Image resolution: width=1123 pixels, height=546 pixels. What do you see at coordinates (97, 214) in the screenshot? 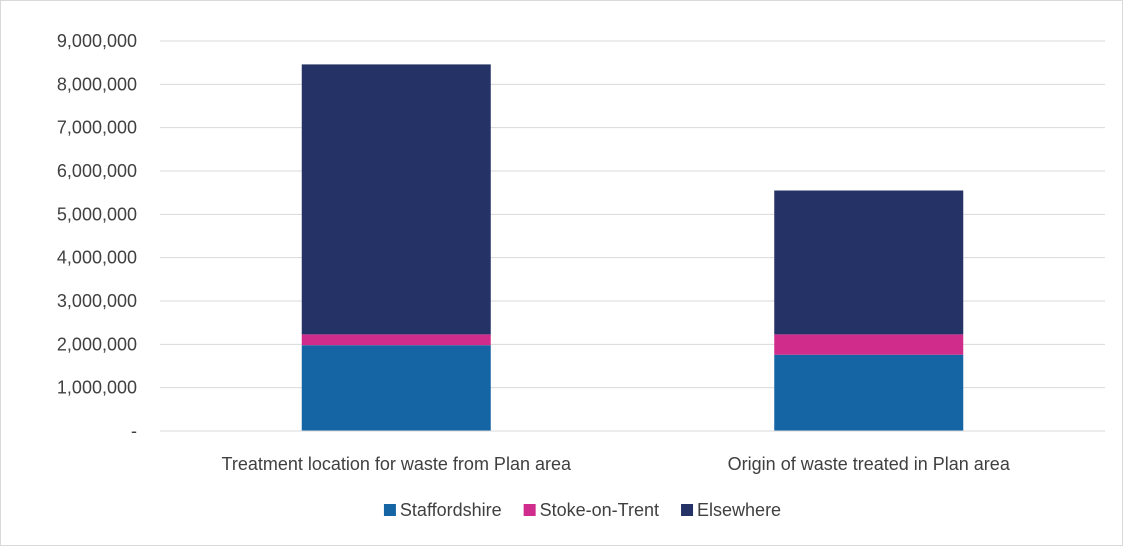
I see `y-tick-label: 5,000,000` at bounding box center [97, 214].